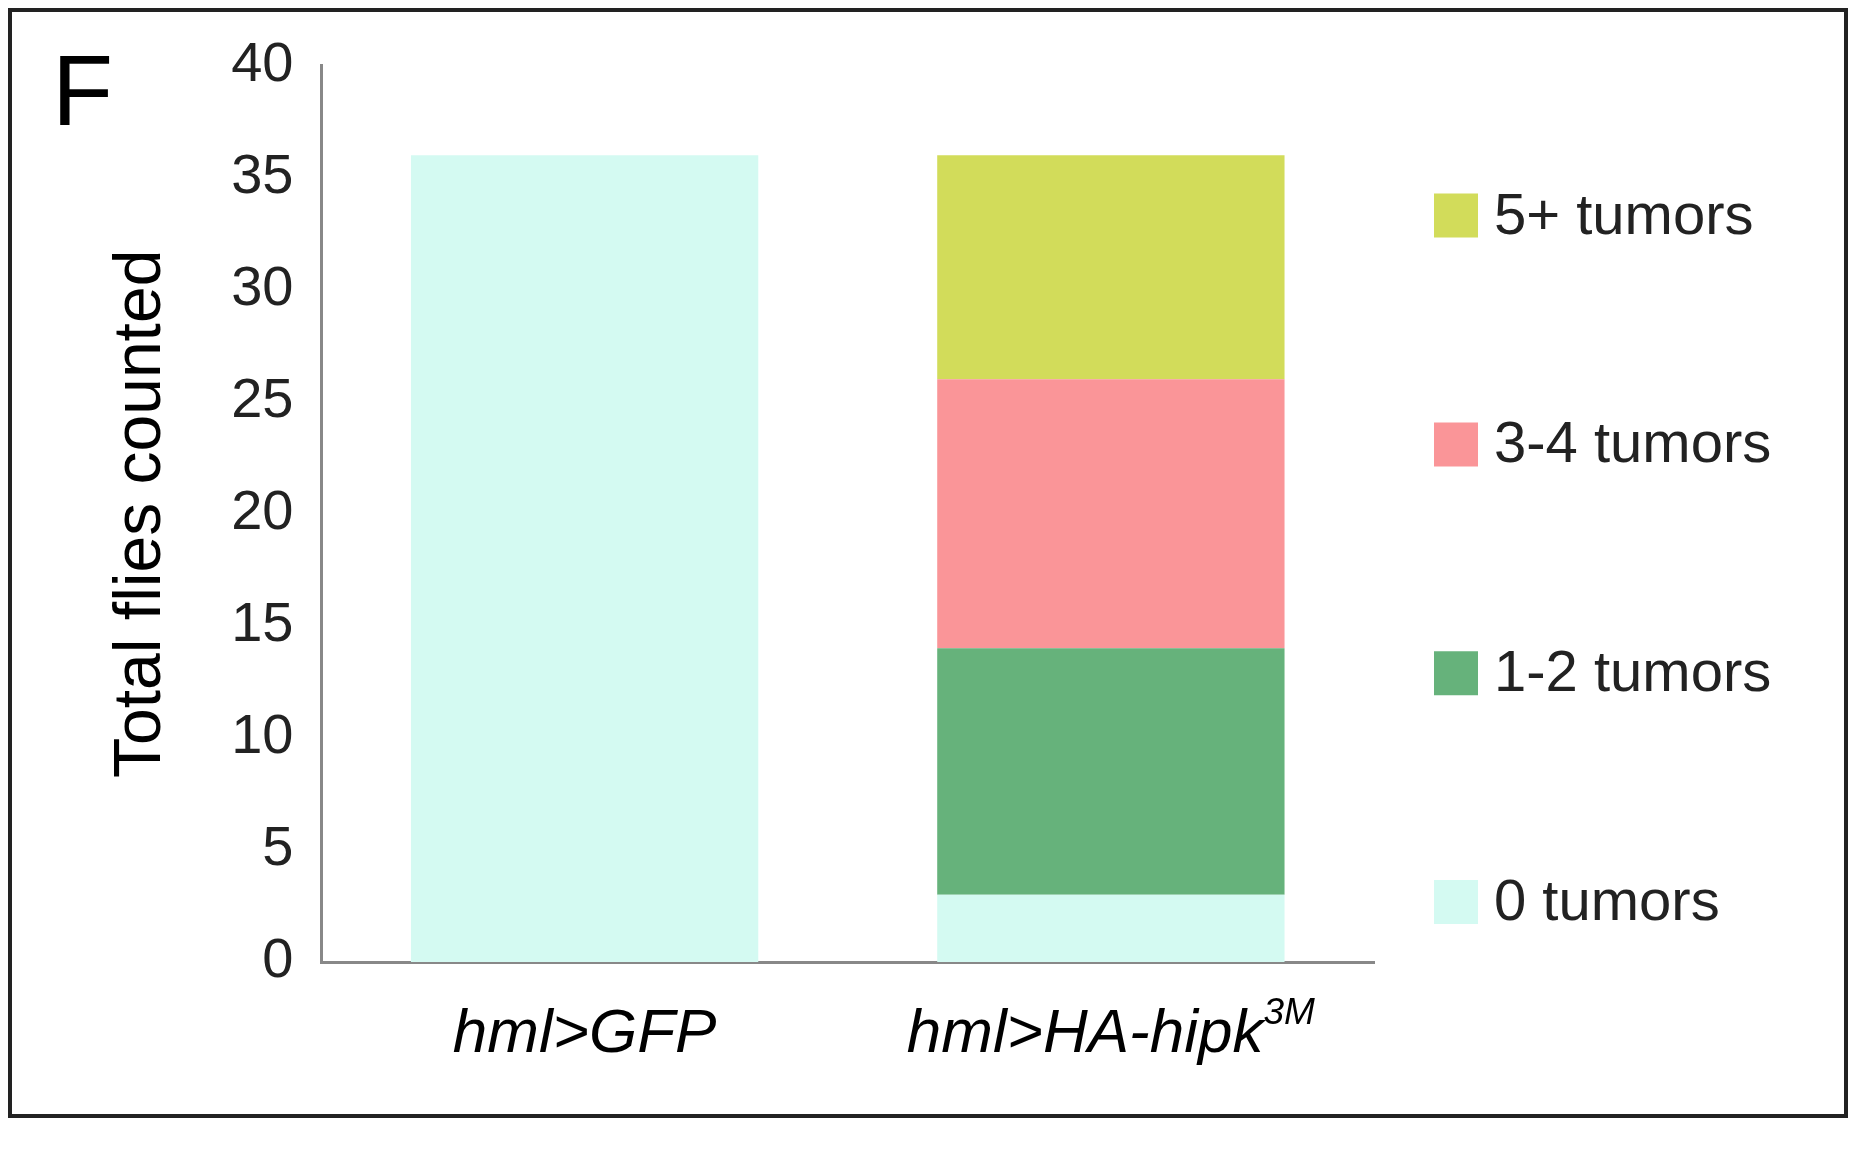 The image size is (1872, 1157). I want to click on x-tick-label: hml>GFP, so click(584, 1030).